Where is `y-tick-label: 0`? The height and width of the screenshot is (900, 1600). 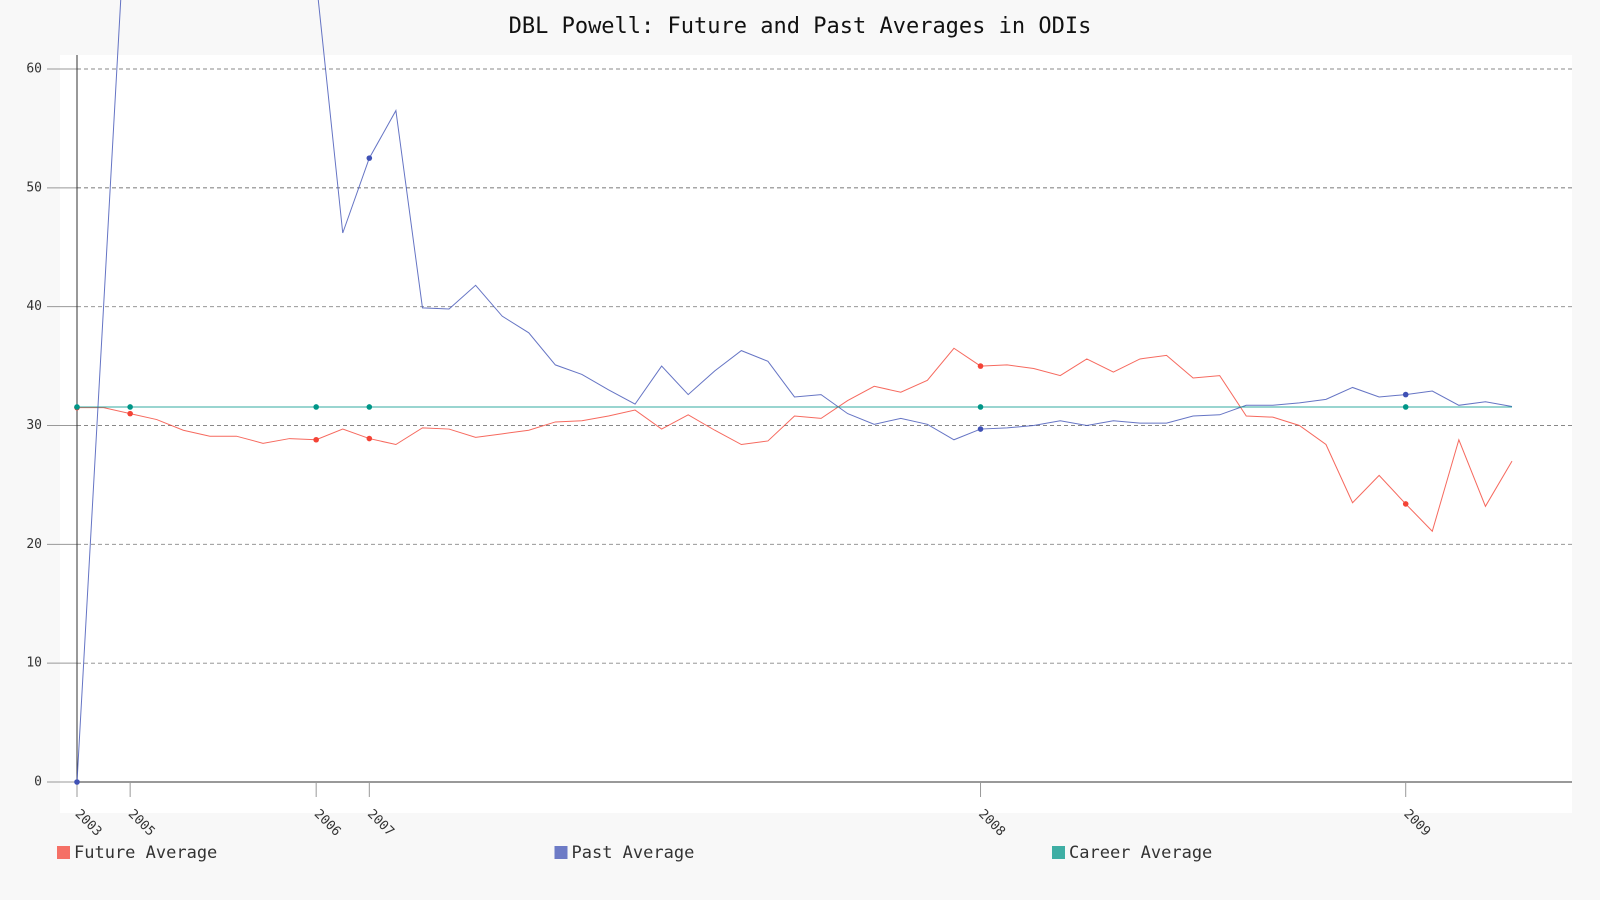 y-tick-label: 0 is located at coordinates (38, 782).